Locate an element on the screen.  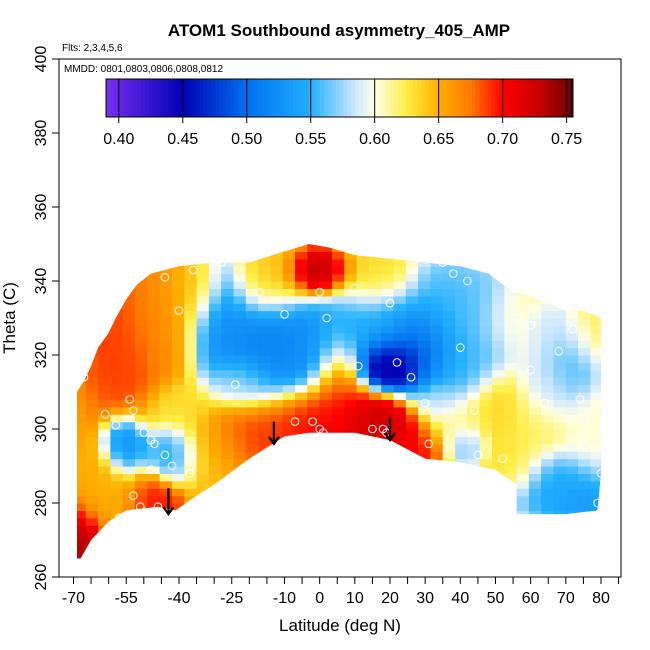
x-tick-label: 70 is located at coordinates (566, 598).